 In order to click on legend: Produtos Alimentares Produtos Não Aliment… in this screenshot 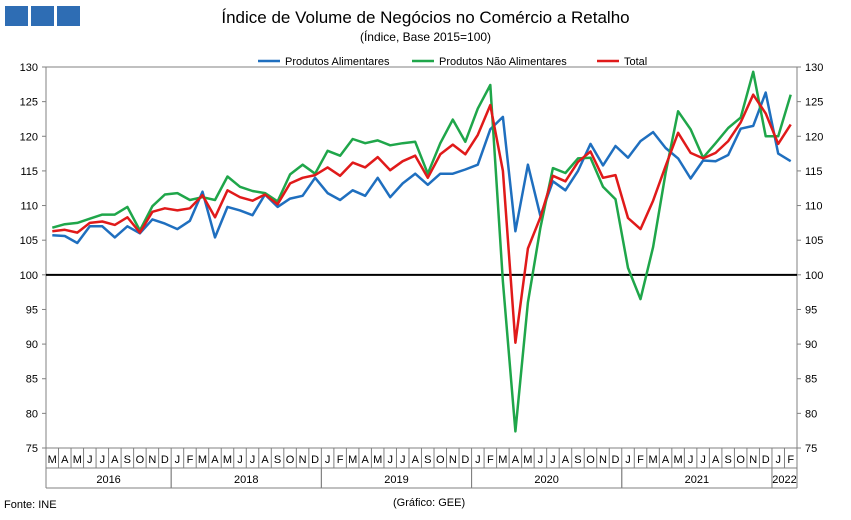, I will do `click(452, 62)`.